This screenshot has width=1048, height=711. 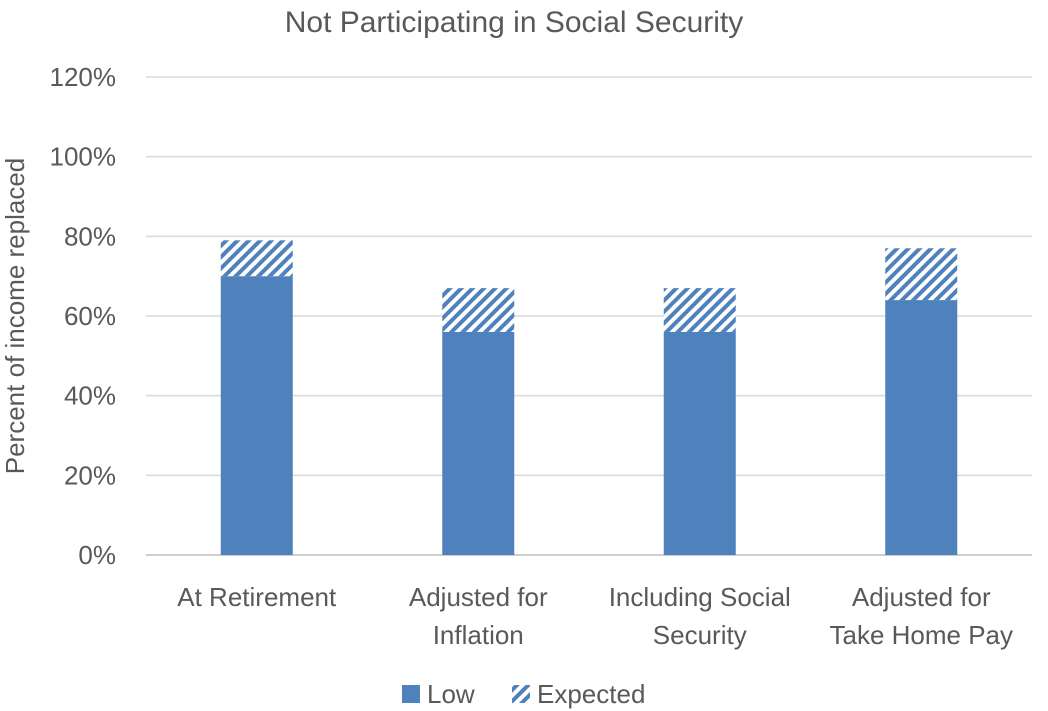 What do you see at coordinates (97, 555) in the screenshot?
I see `y-tick-label: 0%` at bounding box center [97, 555].